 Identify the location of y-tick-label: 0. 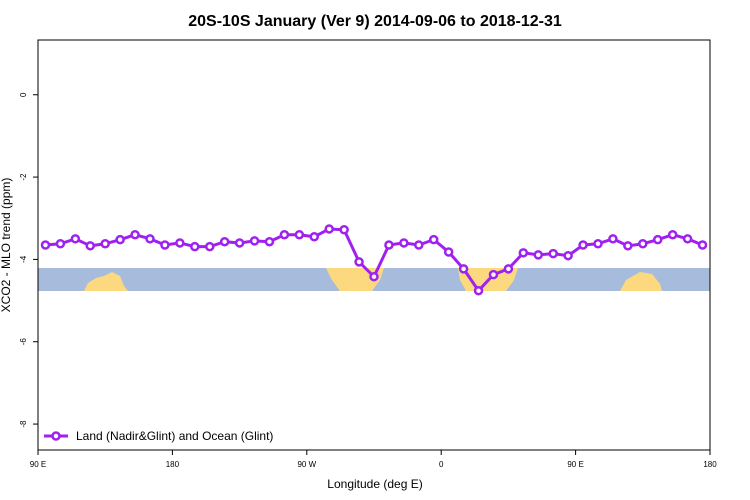
(23, 94).